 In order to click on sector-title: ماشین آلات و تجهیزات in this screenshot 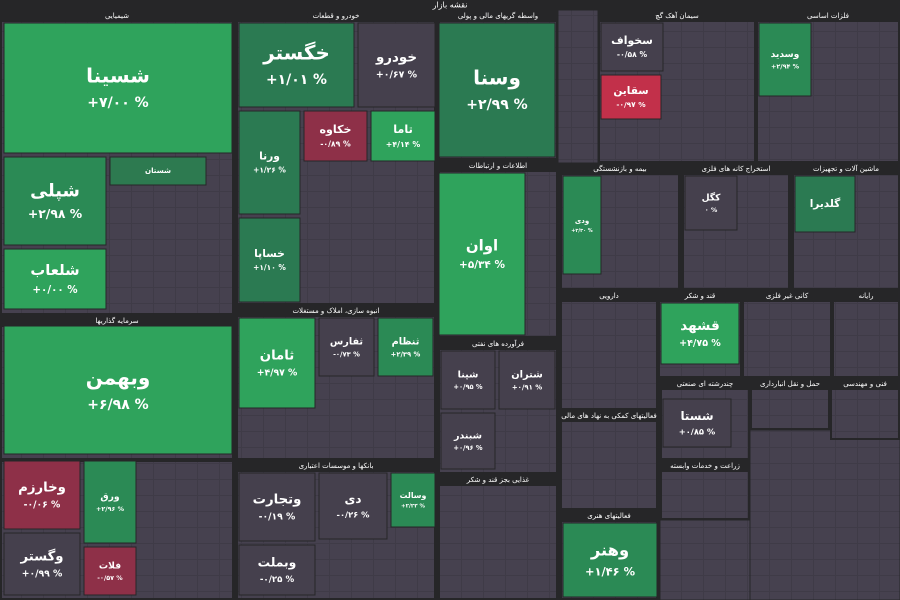, I will do `click(846, 168)`.